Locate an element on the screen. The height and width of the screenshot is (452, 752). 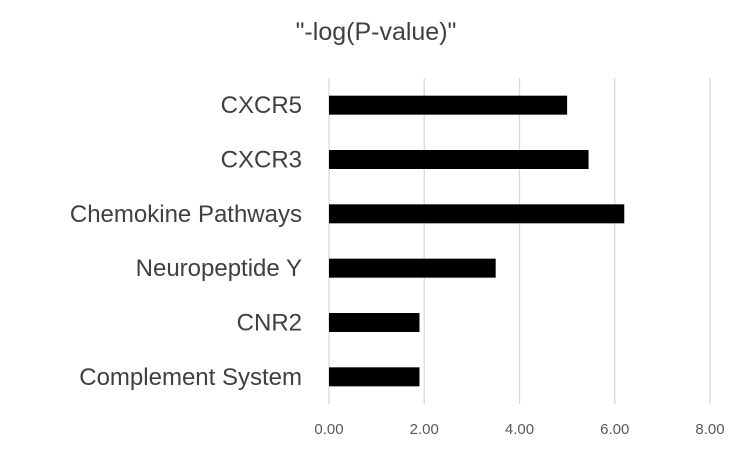
category-label: Complement System is located at coordinates (190, 377).